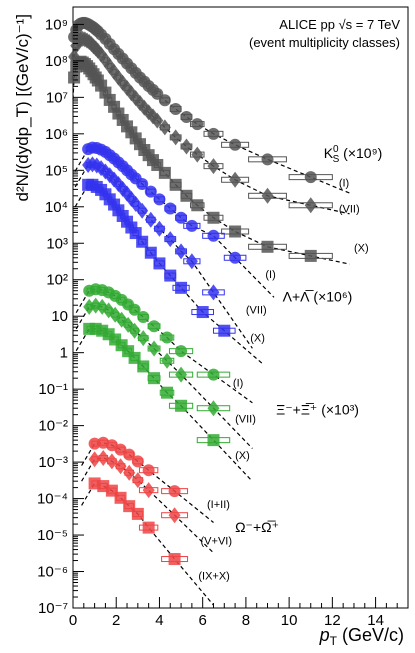  Describe the element at coordinates (338, 410) in the screenshot. I see `species-scale: (×10³)` at that location.